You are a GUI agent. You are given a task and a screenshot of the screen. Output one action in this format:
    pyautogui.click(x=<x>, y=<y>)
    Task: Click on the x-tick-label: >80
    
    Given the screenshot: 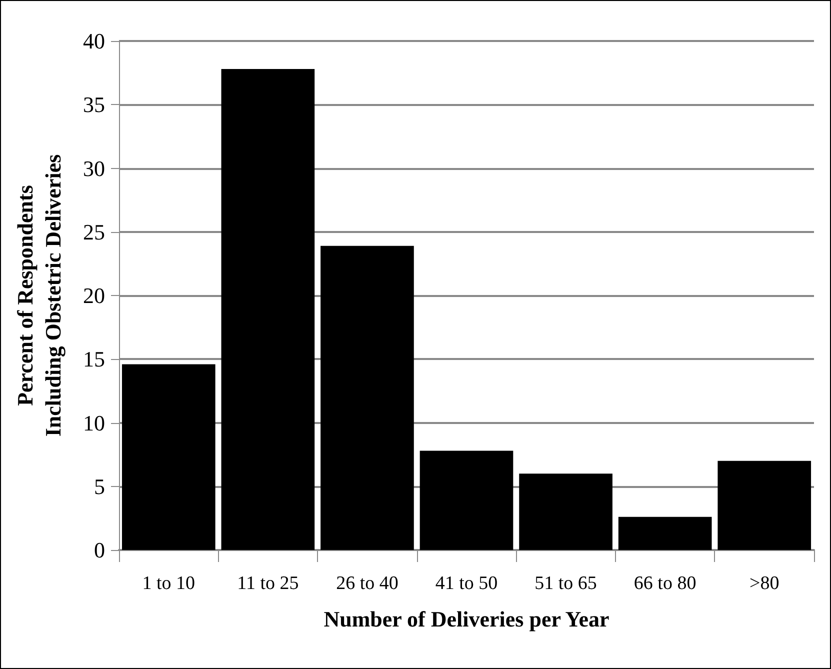 What is the action you would take?
    pyautogui.click(x=765, y=583)
    